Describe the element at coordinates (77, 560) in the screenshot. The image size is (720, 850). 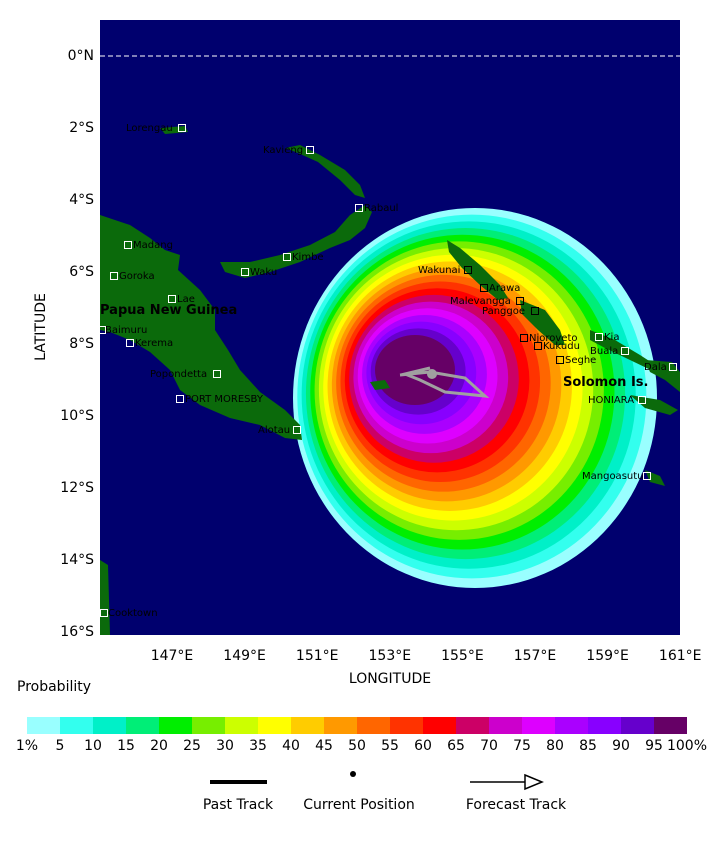
I see `y-tick-label: 14°S` at that location.